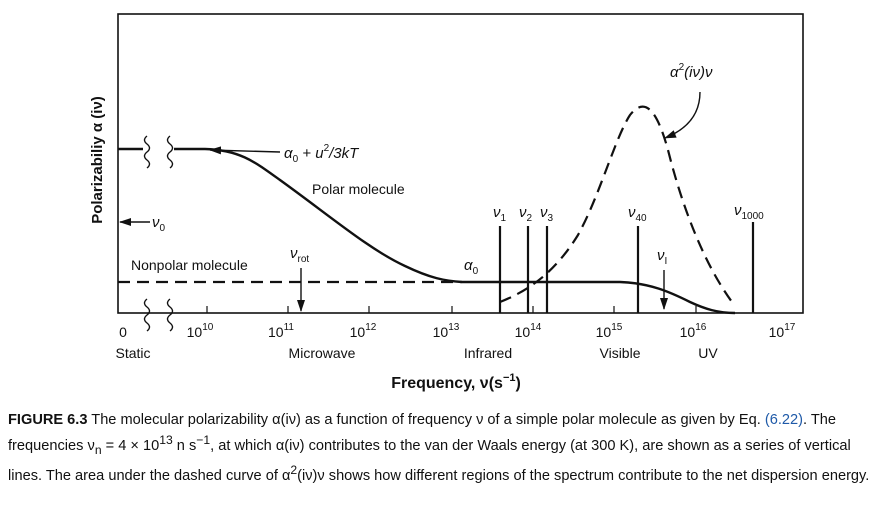  Describe the element at coordinates (693, 331) in the screenshot. I see `tick-label: 1016` at that location.